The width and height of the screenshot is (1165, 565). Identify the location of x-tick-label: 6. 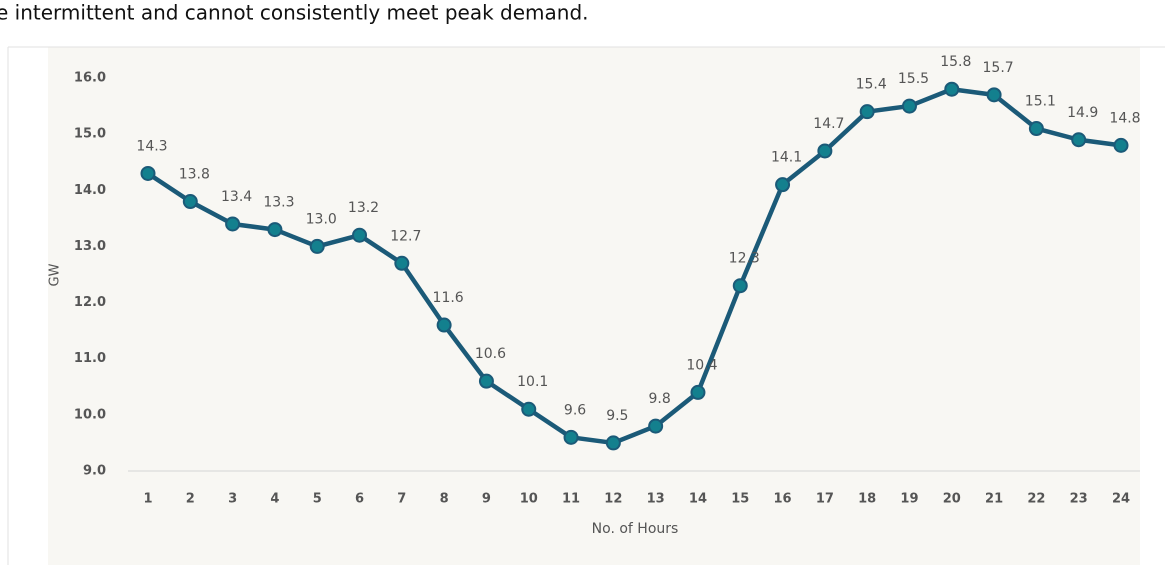
(359, 499).